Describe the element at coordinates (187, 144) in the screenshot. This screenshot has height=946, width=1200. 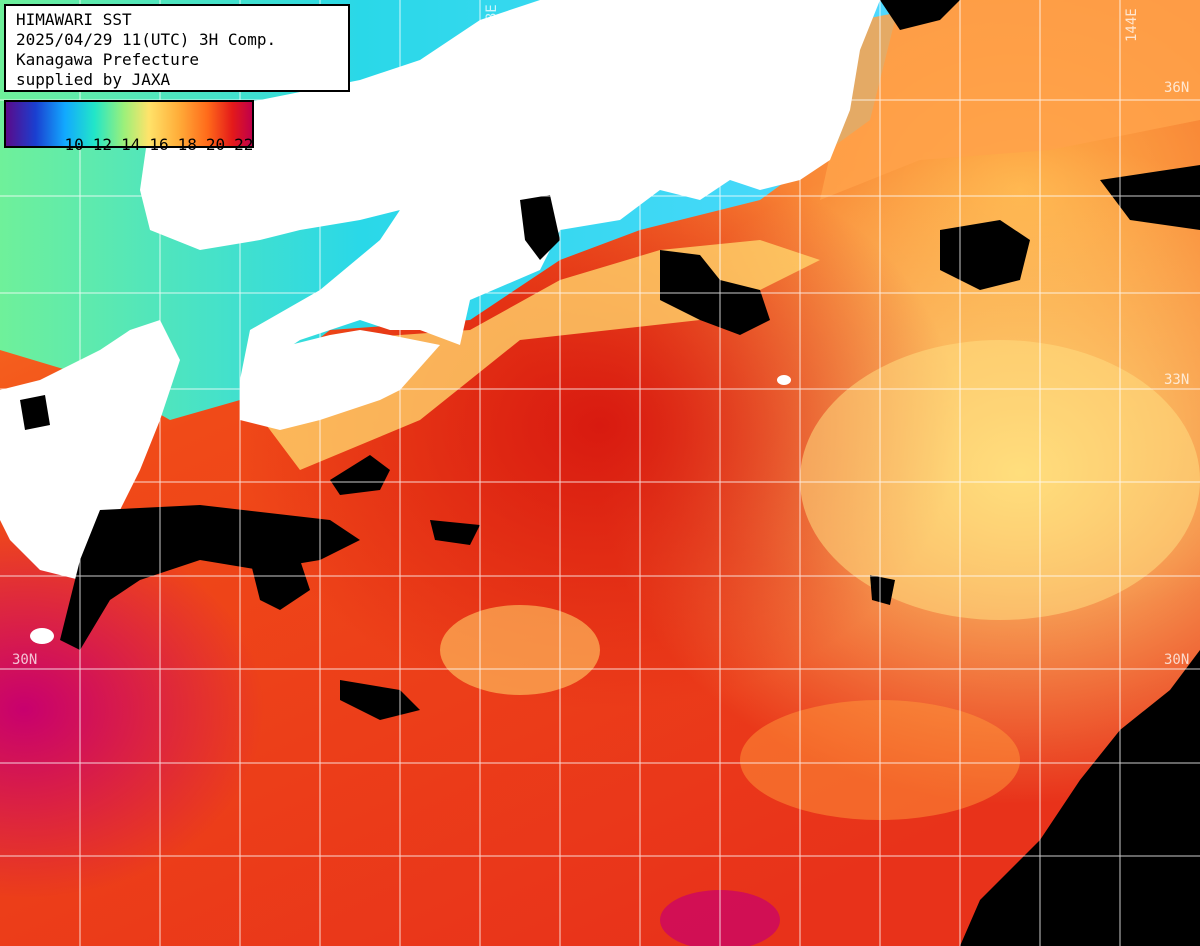
I see `legend-label-18: 18` at that location.